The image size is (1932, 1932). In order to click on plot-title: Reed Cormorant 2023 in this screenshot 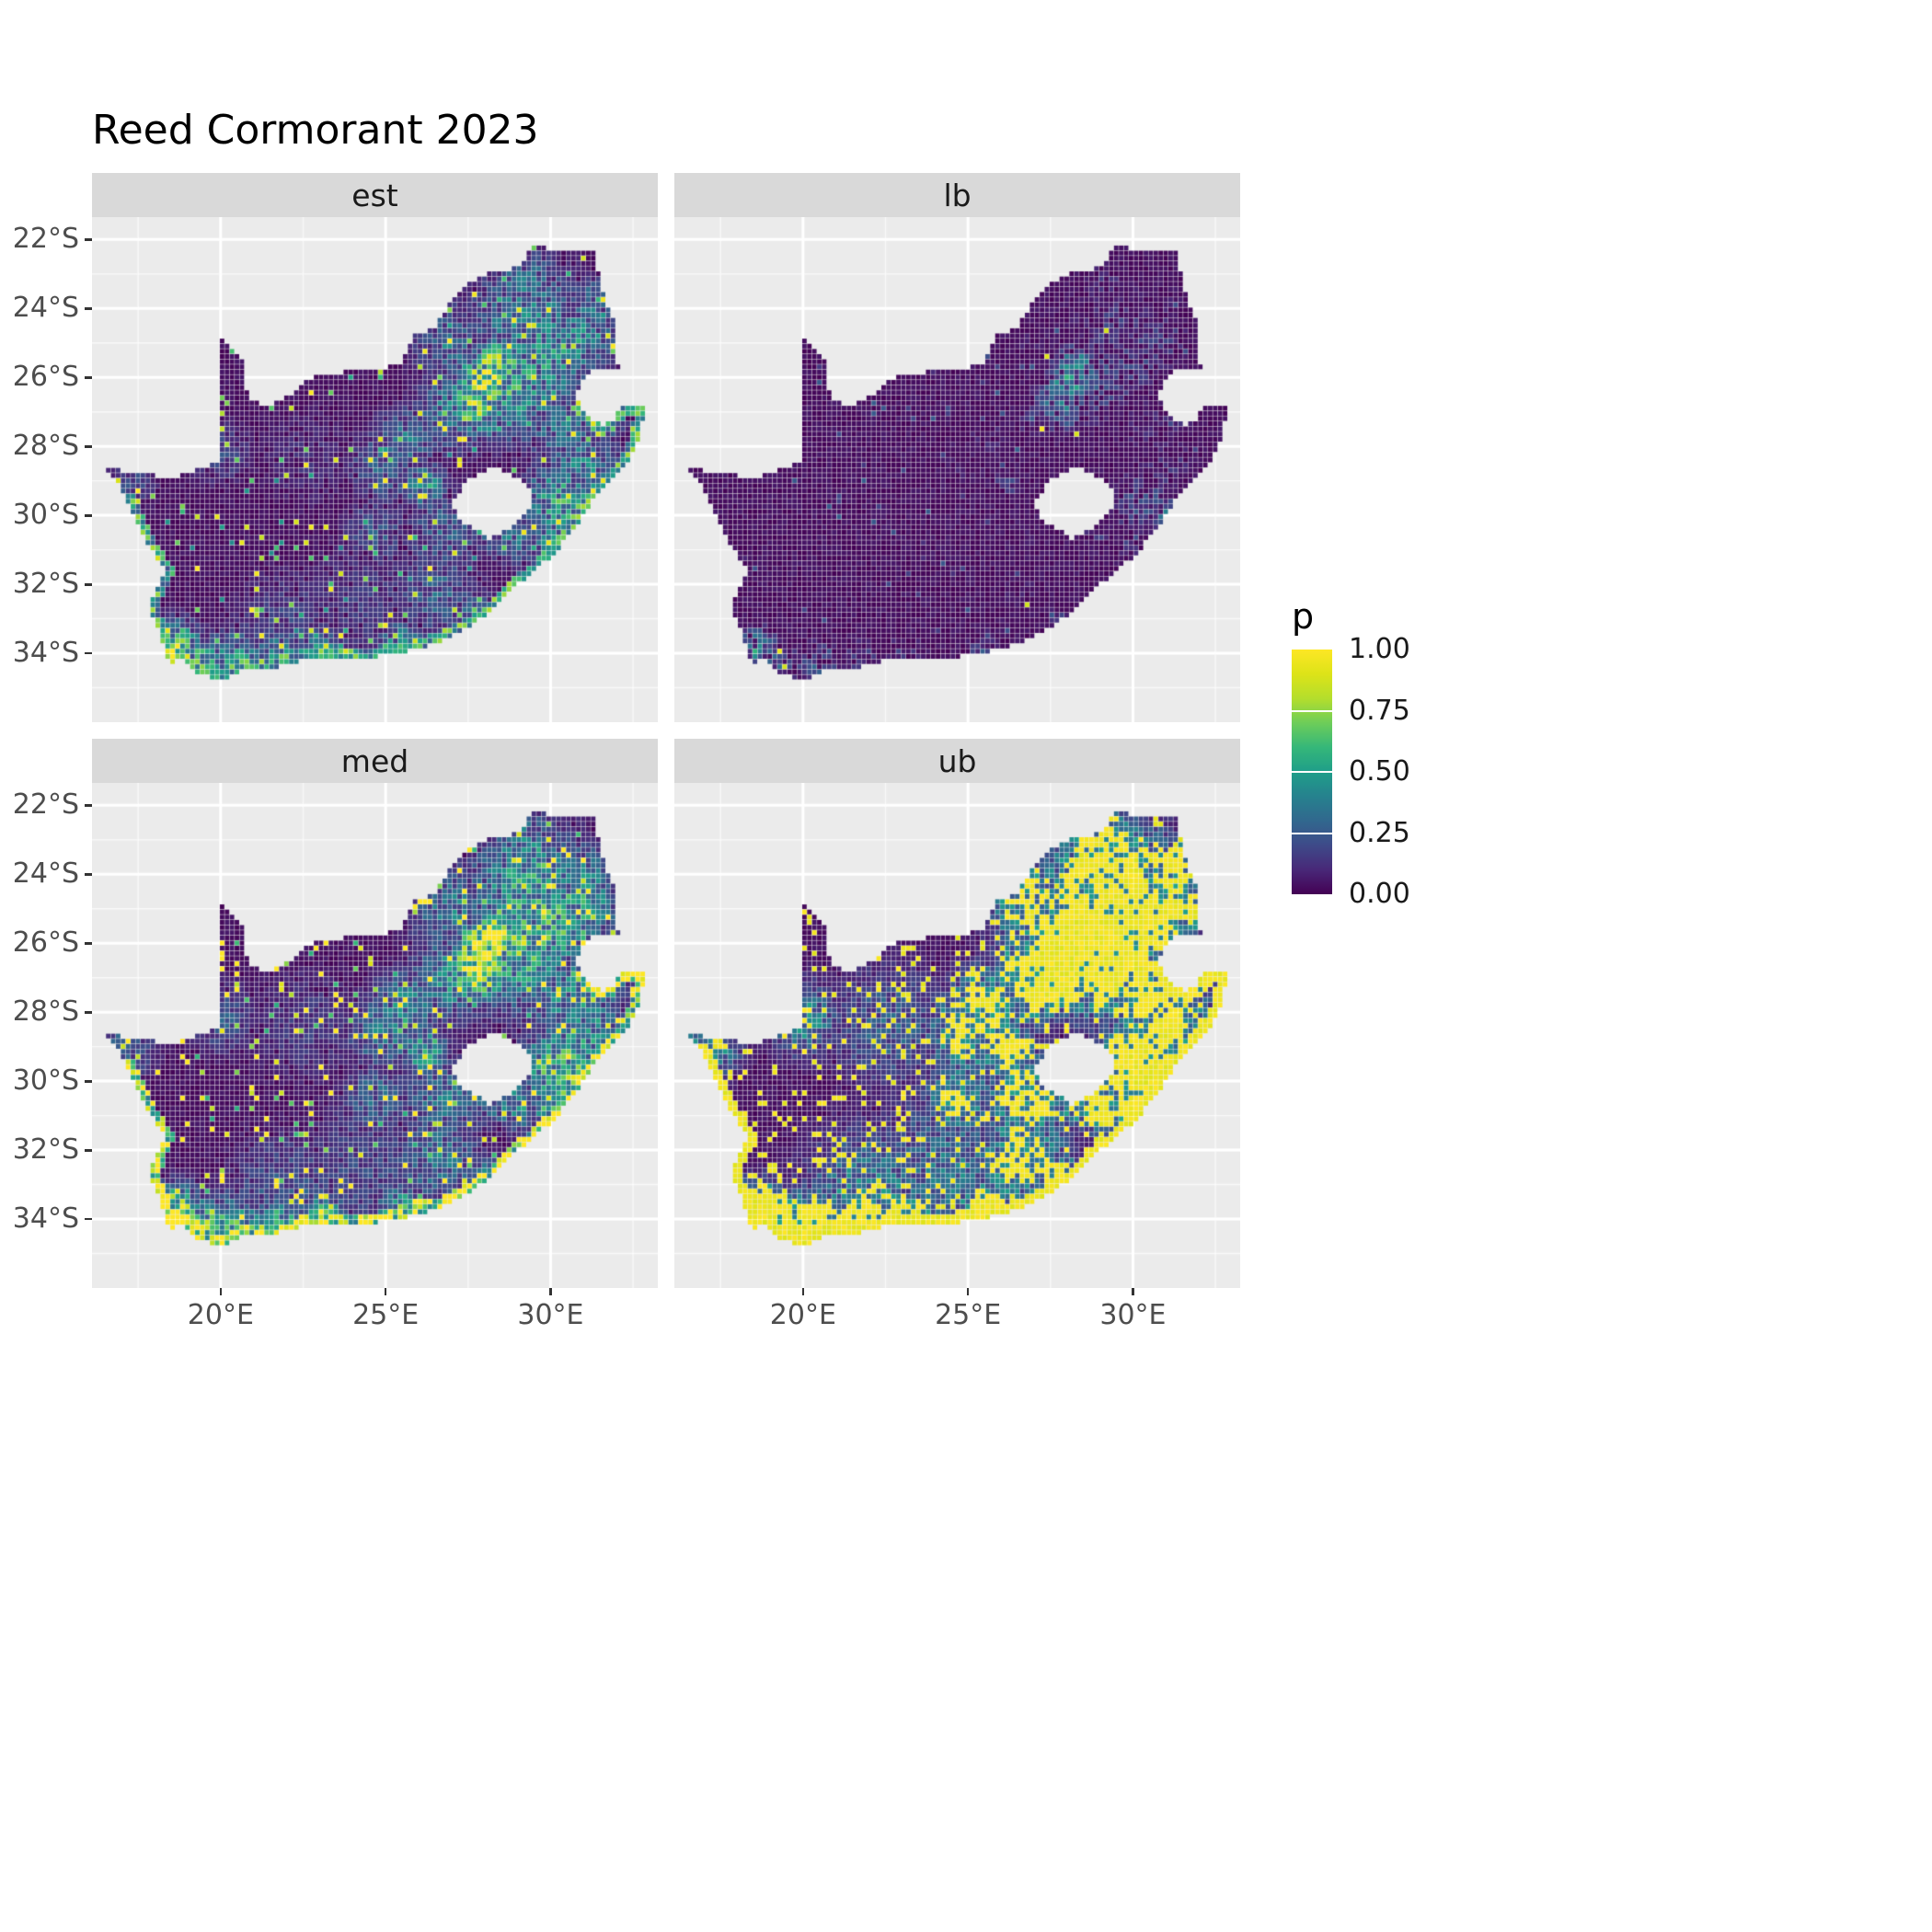, I will do `click(315, 130)`.